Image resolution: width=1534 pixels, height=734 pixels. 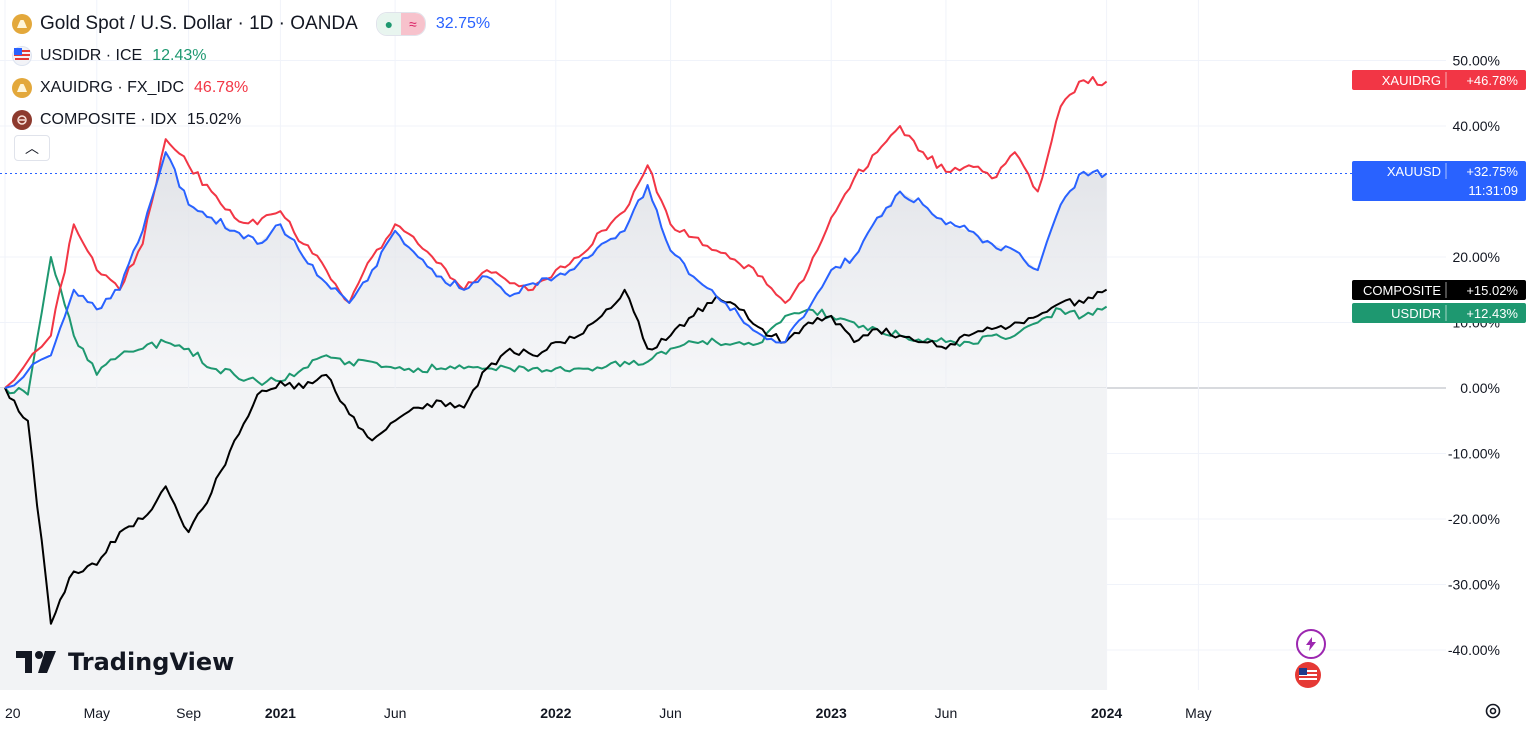 I want to click on collapse-legend-button: ︿, so click(x=32, y=148).